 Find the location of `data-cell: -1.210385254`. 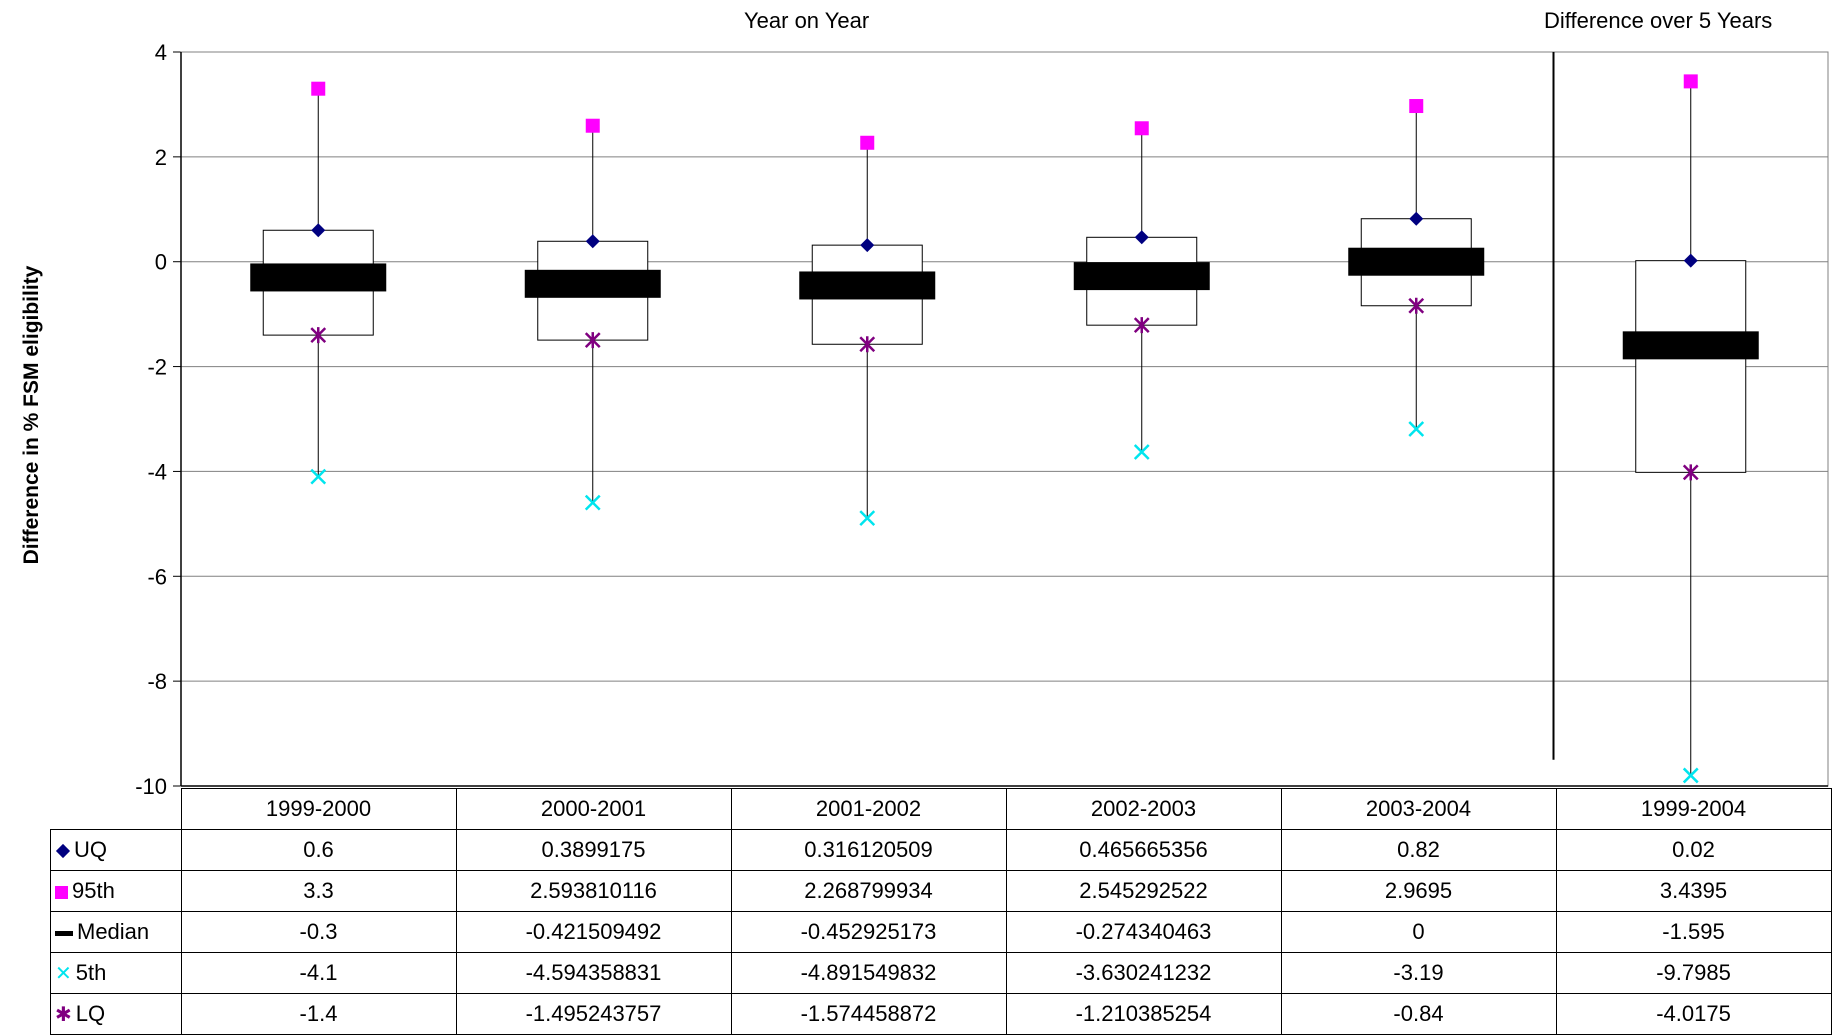

data-cell: -1.210385254 is located at coordinates (1143, 1014).